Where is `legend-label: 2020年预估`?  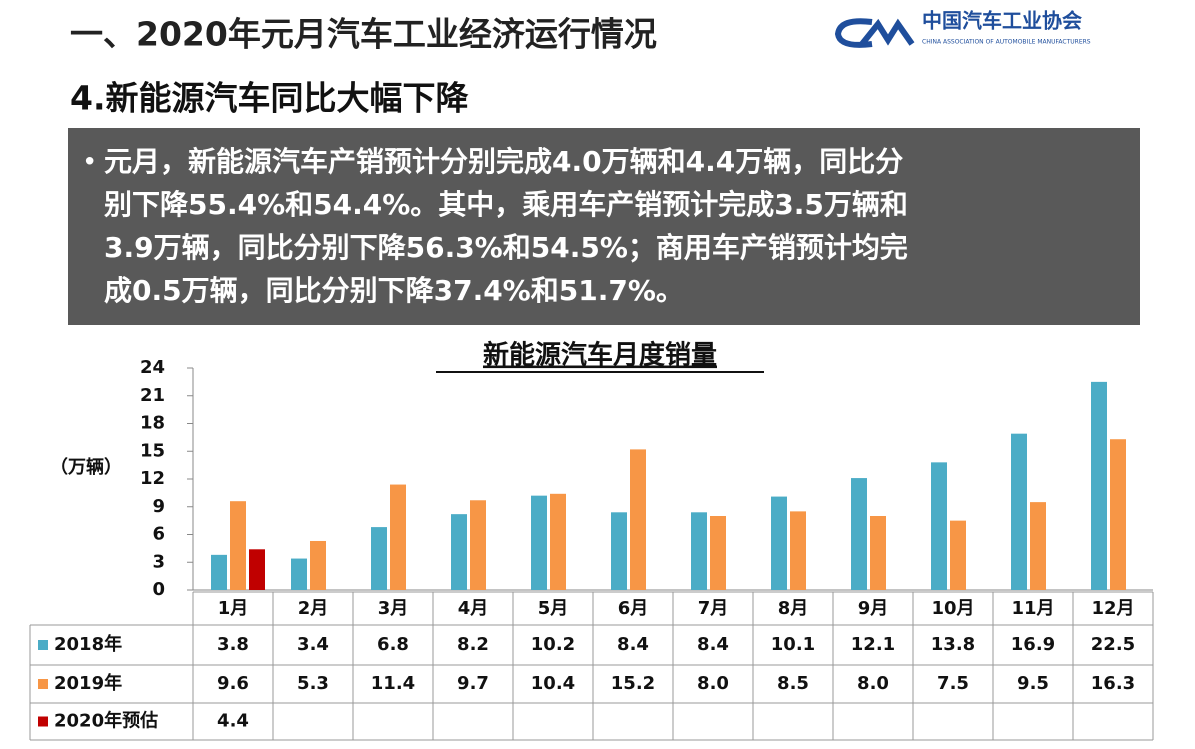
legend-label: 2020年预估 is located at coordinates (106, 721).